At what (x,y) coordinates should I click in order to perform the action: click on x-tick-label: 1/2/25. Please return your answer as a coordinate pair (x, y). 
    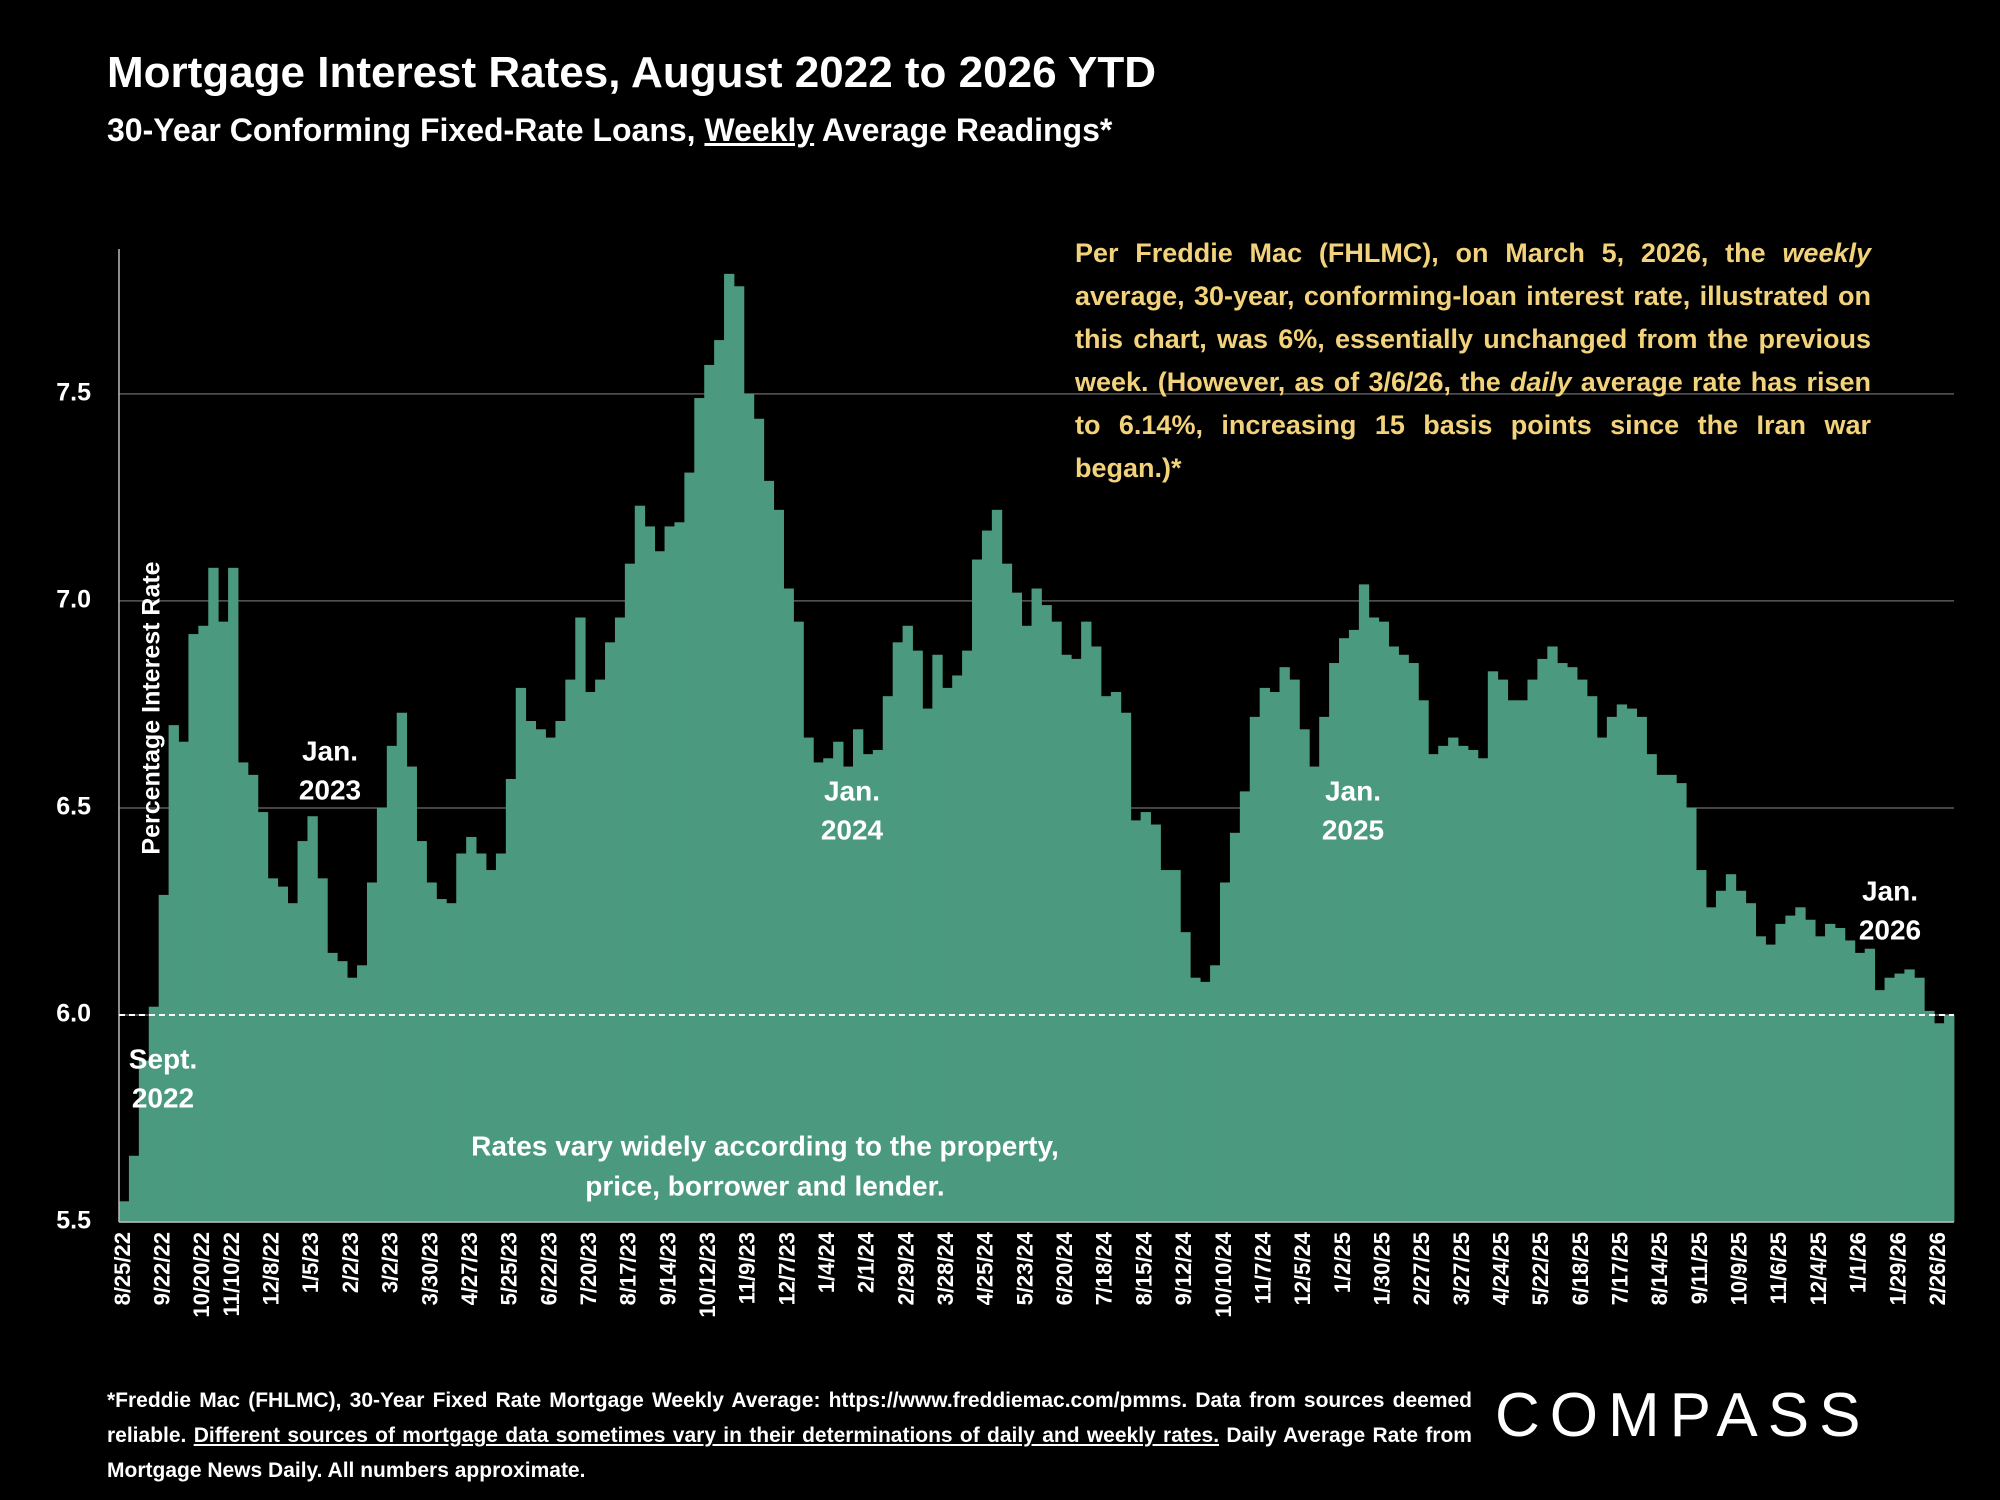
    Looking at the image, I should click on (1342, 1262).